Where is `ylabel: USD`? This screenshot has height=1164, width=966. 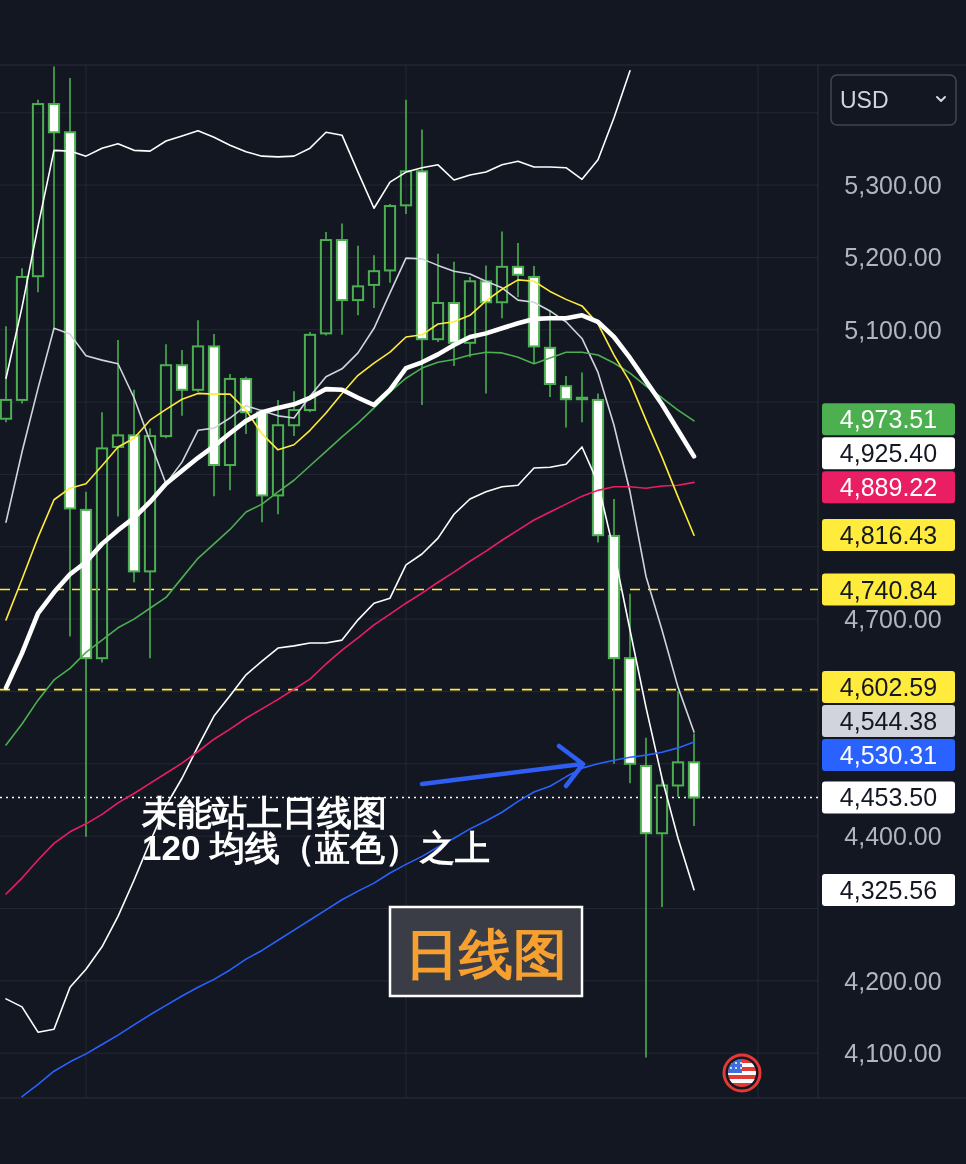
ylabel: USD is located at coordinates (893, 100).